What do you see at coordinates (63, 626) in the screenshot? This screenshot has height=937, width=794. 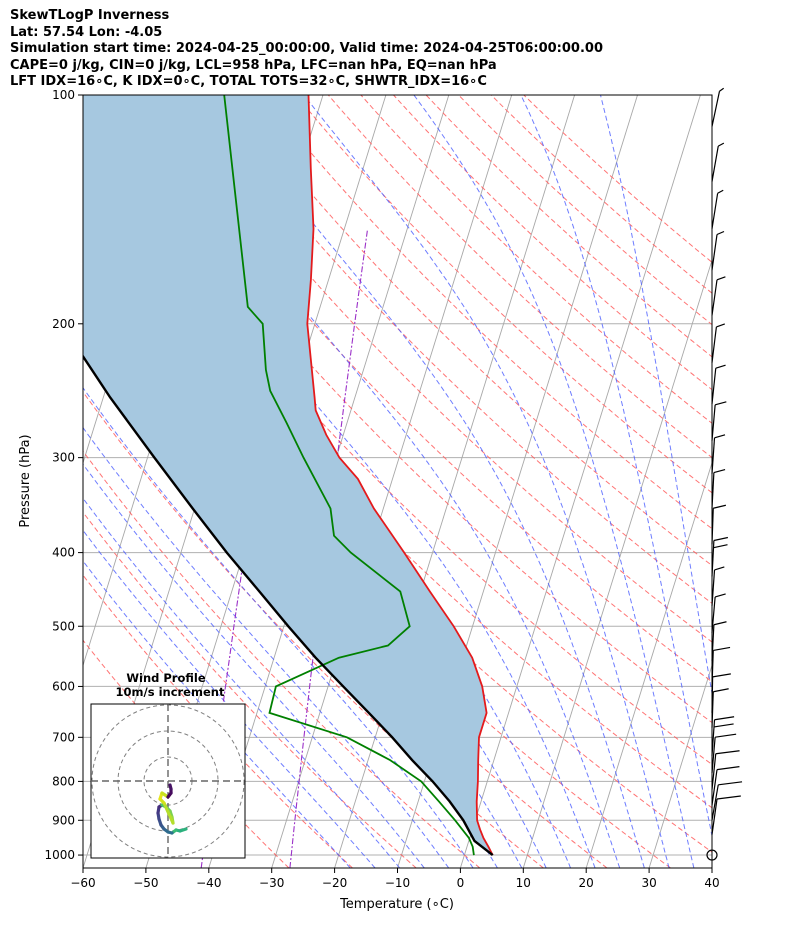 I see `y-tick-label: 500` at bounding box center [63, 626].